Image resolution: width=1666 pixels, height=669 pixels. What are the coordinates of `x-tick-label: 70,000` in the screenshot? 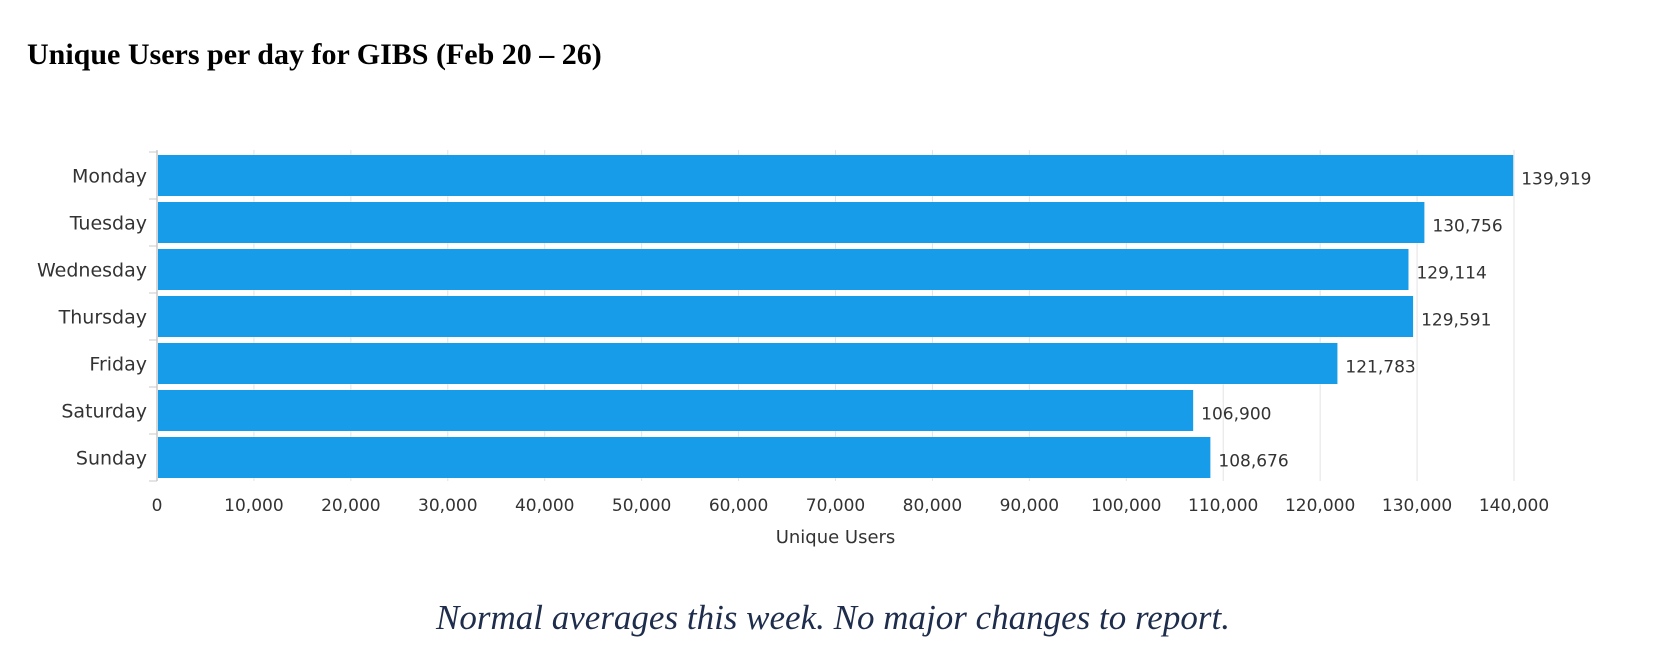 It's located at (835, 506).